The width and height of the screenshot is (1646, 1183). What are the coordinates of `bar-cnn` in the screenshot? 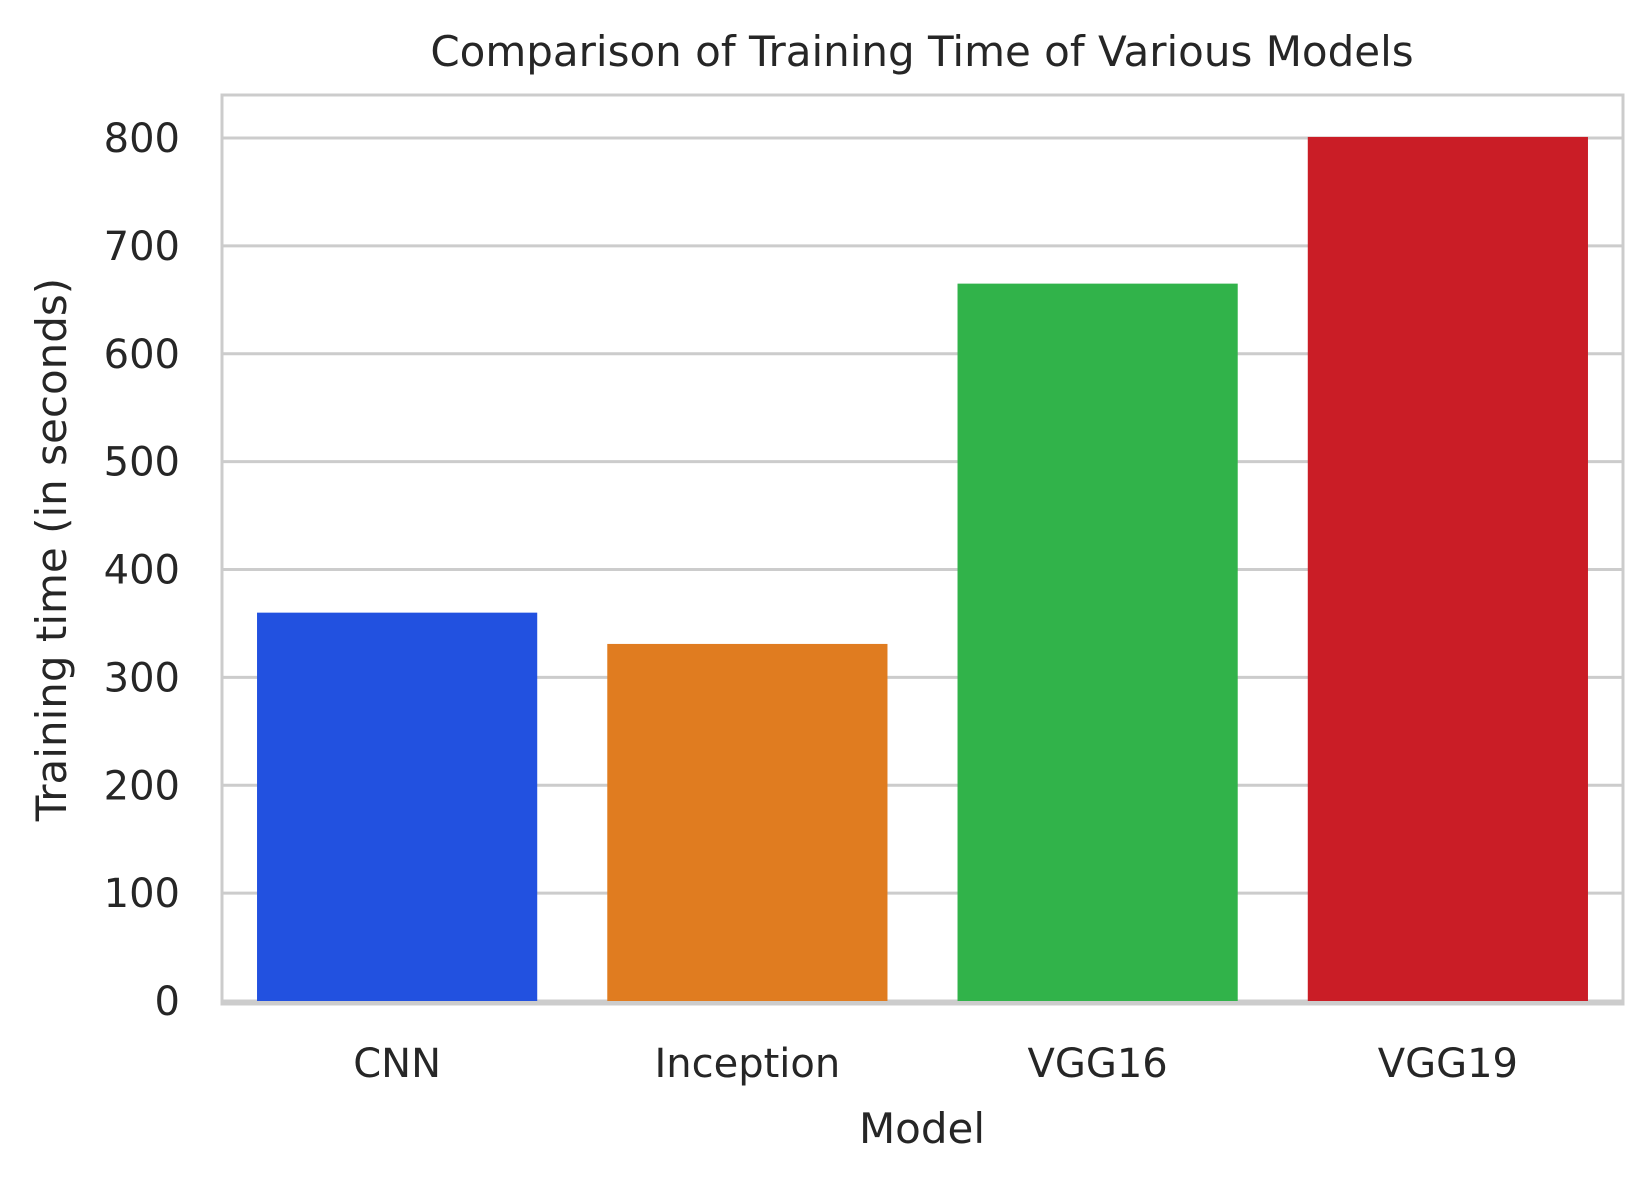 It's located at (397, 806).